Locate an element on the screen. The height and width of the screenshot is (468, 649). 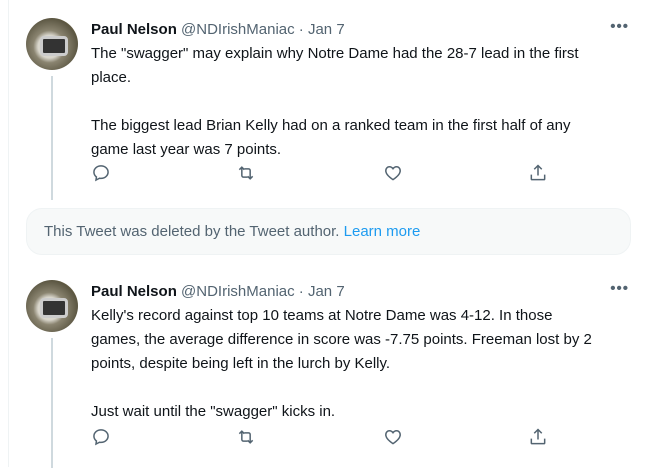
learn-more-link: Learn more is located at coordinates (382, 231).